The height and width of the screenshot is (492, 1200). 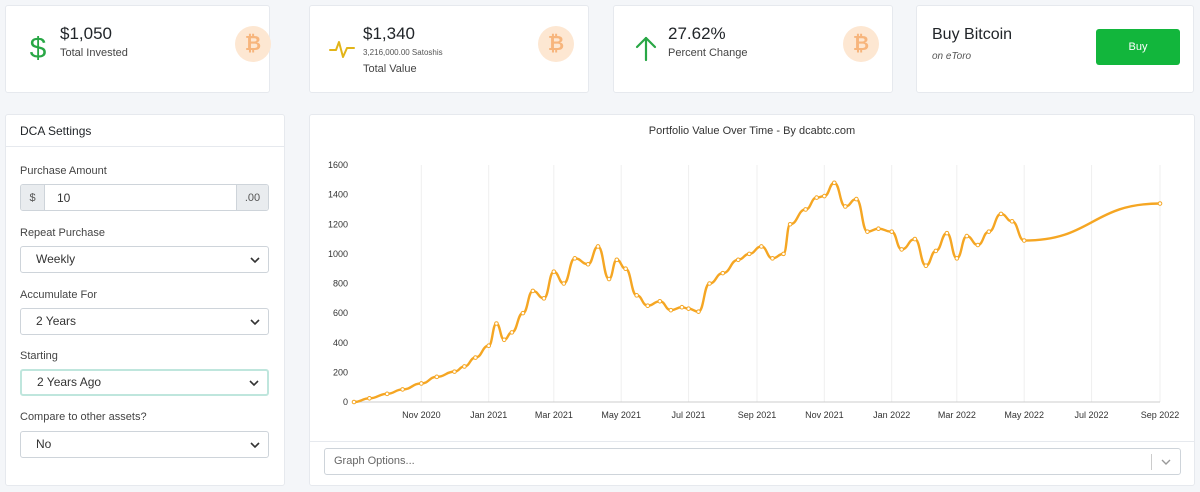 What do you see at coordinates (69, 382) in the screenshot?
I see `starting-value: 2 Years Ago` at bounding box center [69, 382].